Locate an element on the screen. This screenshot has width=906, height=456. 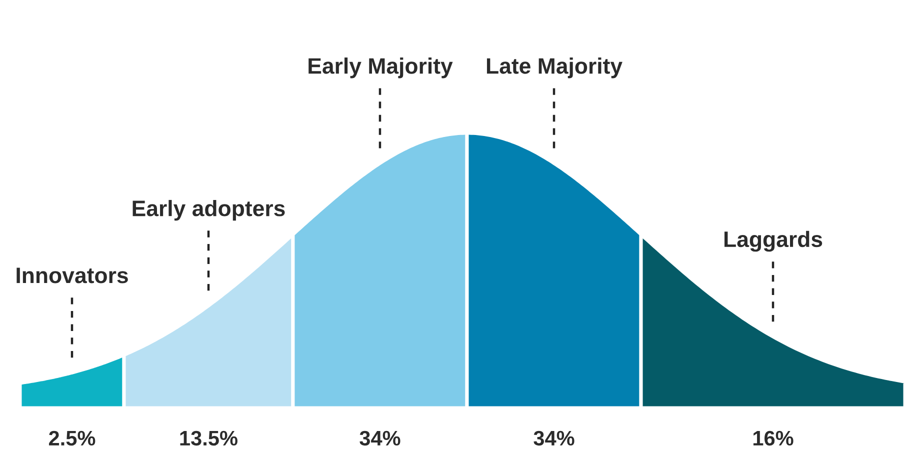
category-label: Innovators is located at coordinates (72, 276).